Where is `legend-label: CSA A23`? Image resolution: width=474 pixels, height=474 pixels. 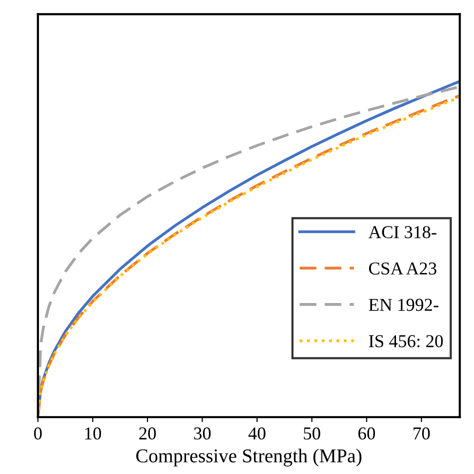 legend-label: CSA A23 is located at coordinates (402, 268).